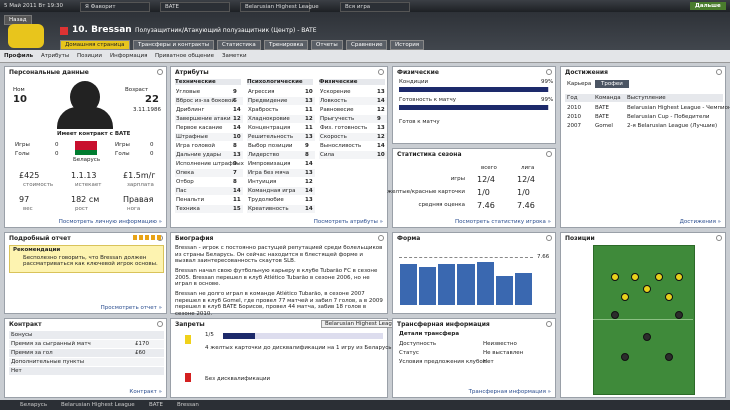 Image resolution: width=730 pixels, height=410 pixels. Describe the element at coordinates (503, 222) in the screenshot. I see `link: Посмотреть статистику игрока »` at that location.